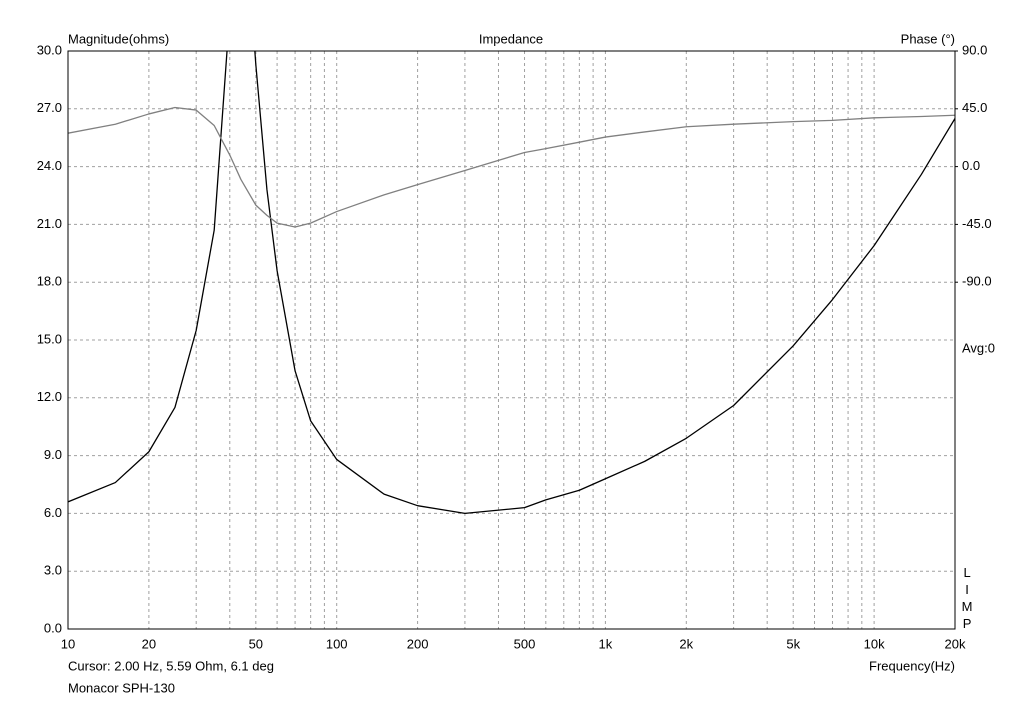 This screenshot has height=701, width=1024. I want to click on y2-tick-label: -45.0, so click(977, 223).